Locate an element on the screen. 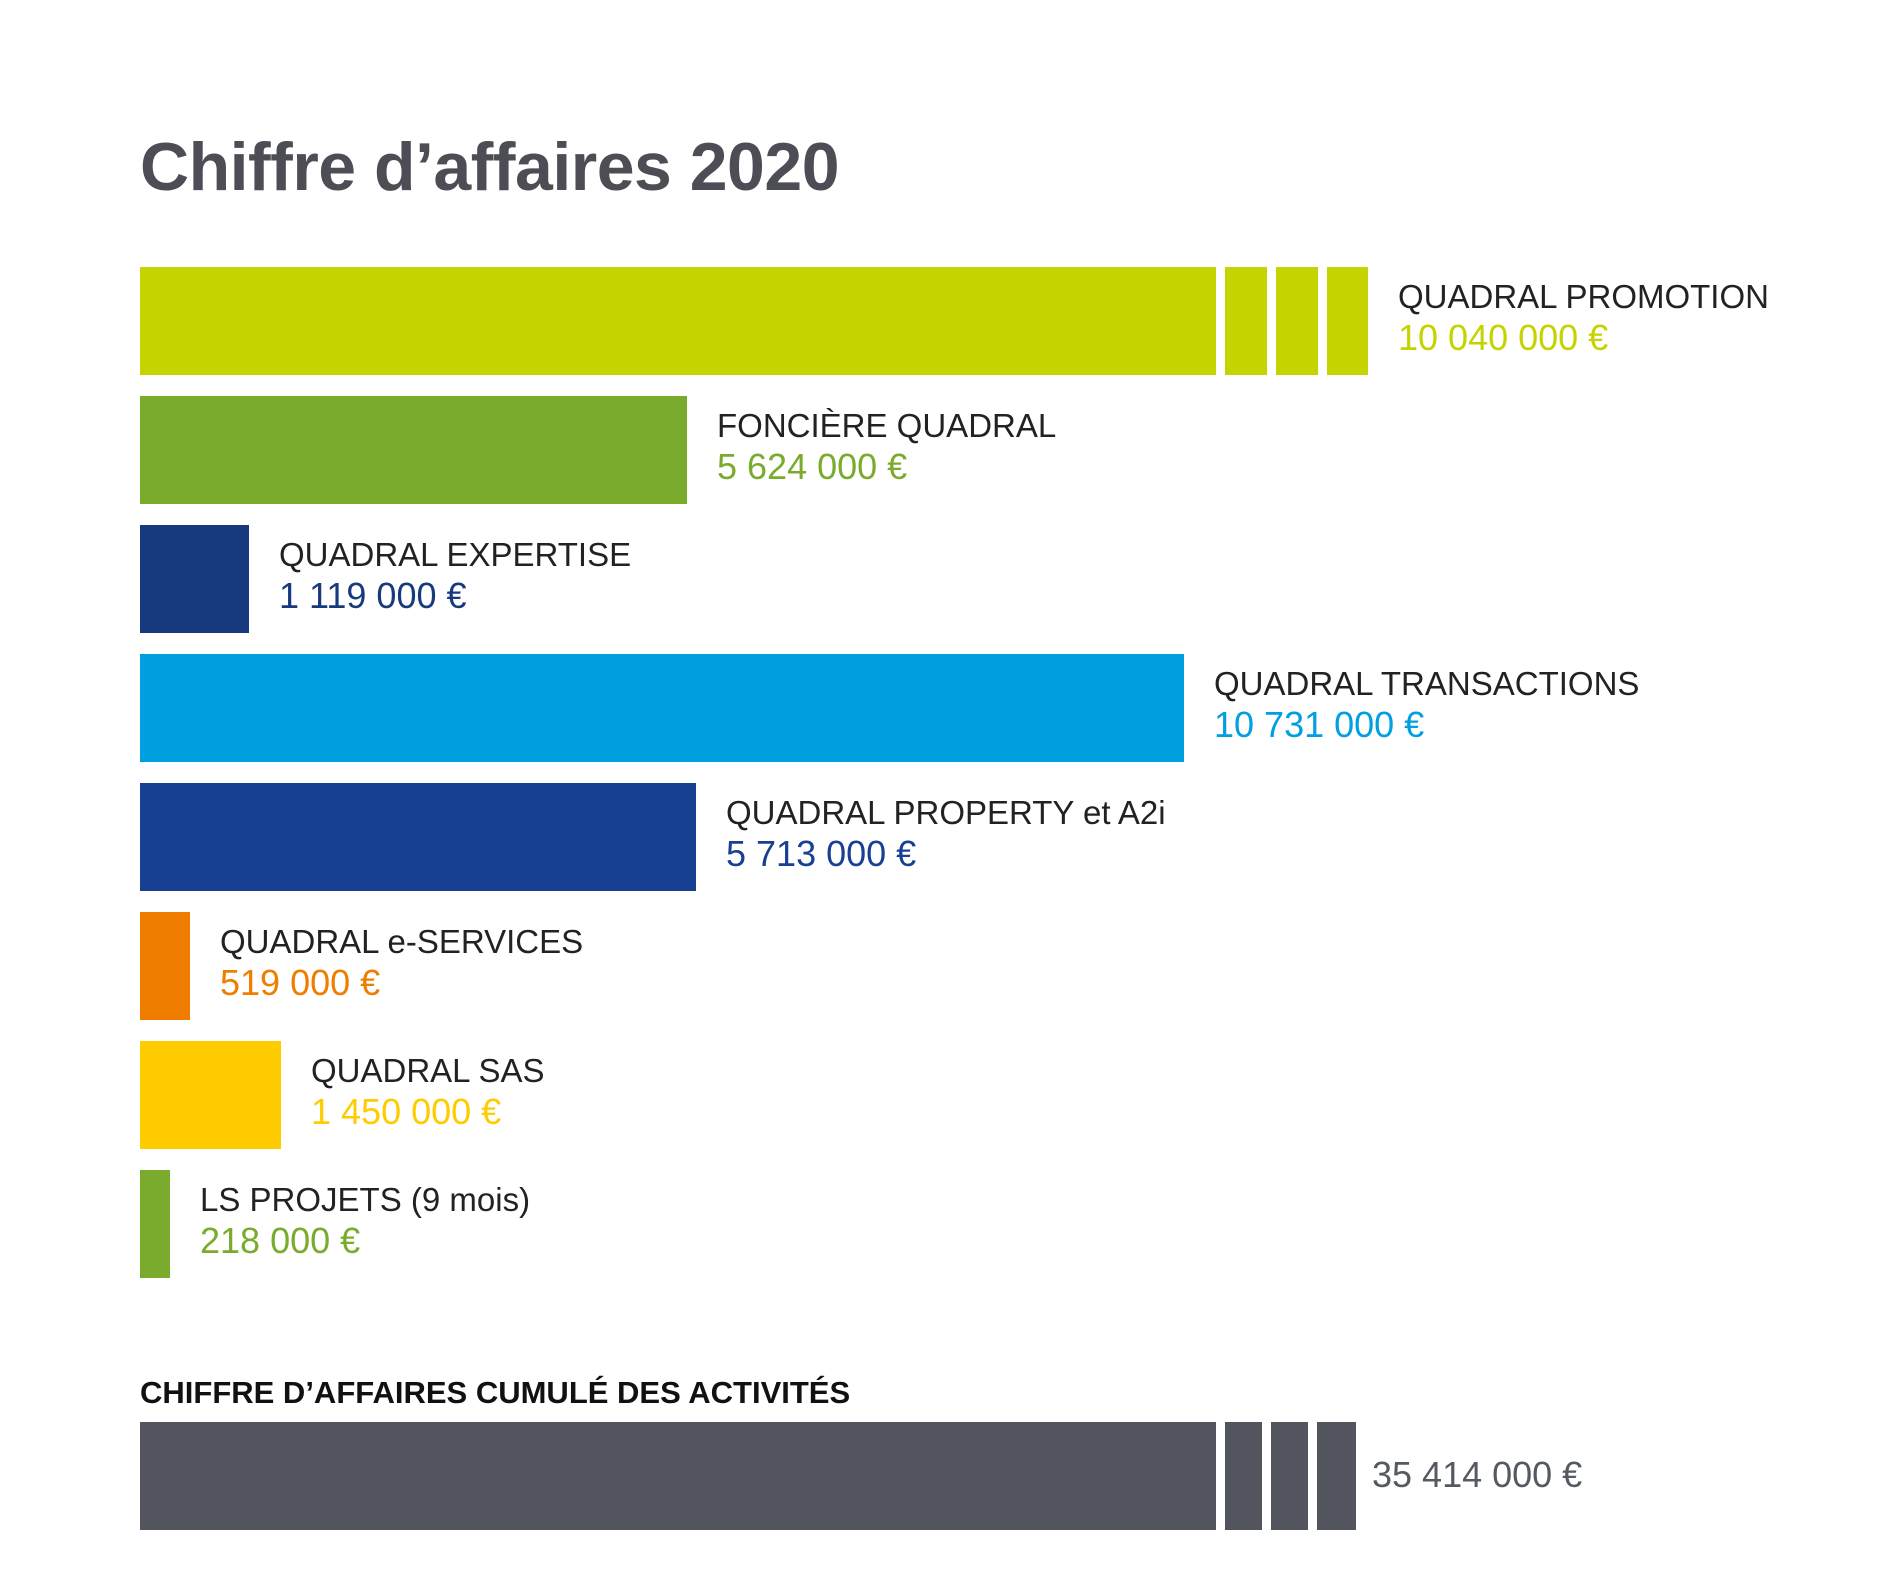  value-label: 519 000 € is located at coordinates (300, 982).